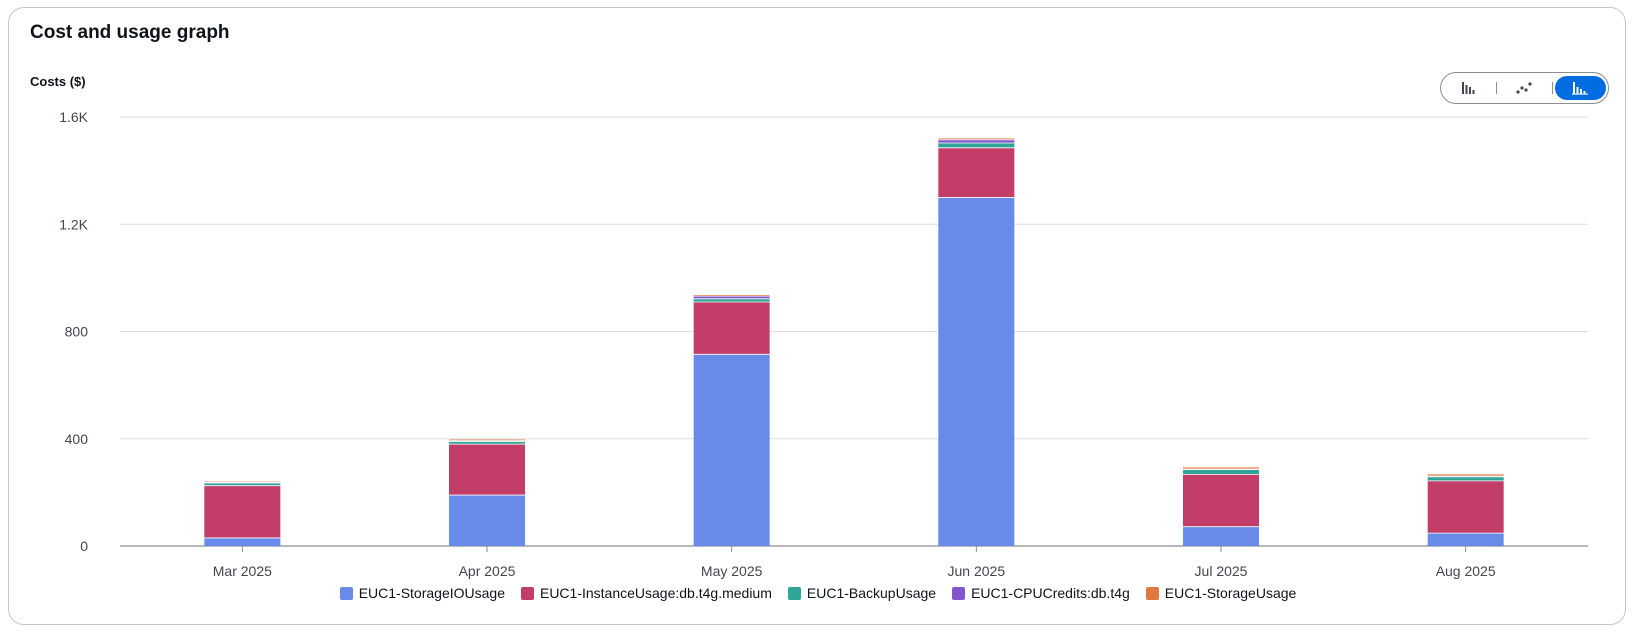  Describe the element at coordinates (130, 32) in the screenshot. I see `card-title: Cost and usage graph` at that location.